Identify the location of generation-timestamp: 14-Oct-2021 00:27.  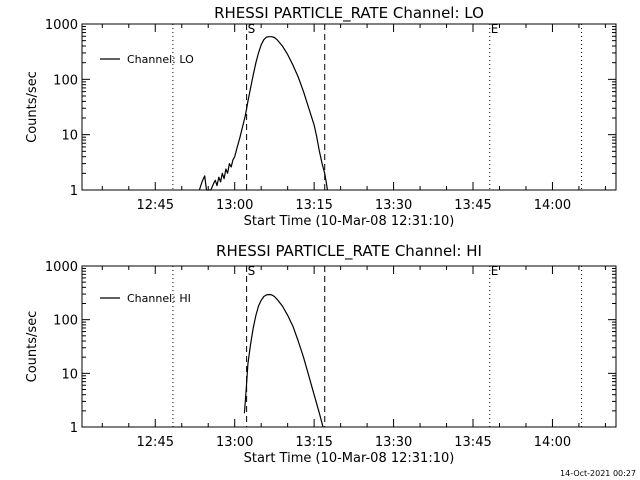
(598, 473).